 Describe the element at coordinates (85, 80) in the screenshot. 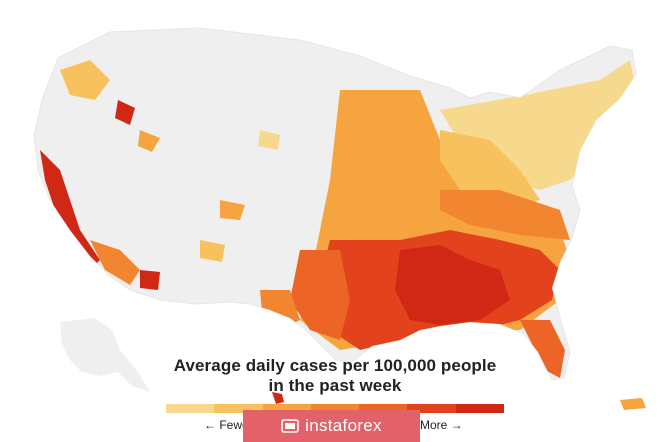

I see `region-pacific-nw` at that location.